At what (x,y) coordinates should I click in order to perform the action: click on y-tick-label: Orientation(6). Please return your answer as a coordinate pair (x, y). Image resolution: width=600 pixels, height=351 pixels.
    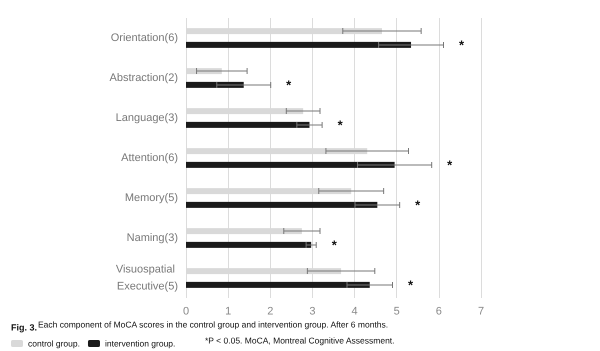
    Looking at the image, I should click on (144, 38).